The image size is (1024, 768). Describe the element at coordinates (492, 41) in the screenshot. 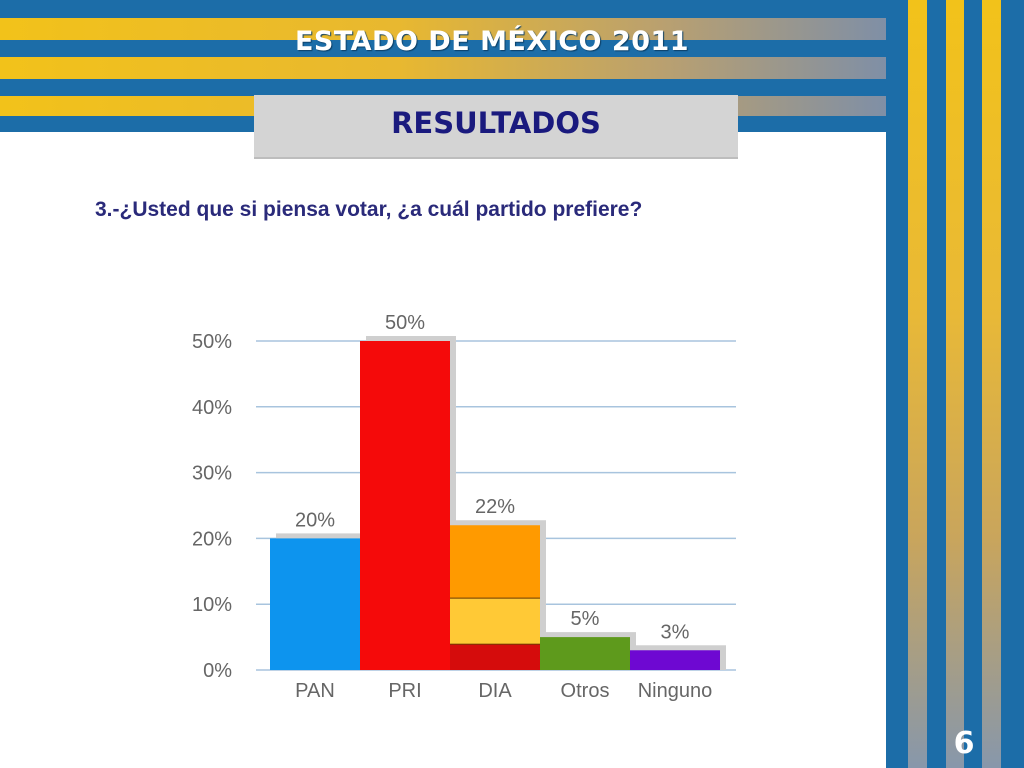

I see `page-title: ESTADO DE MÉXICO 2011` at that location.